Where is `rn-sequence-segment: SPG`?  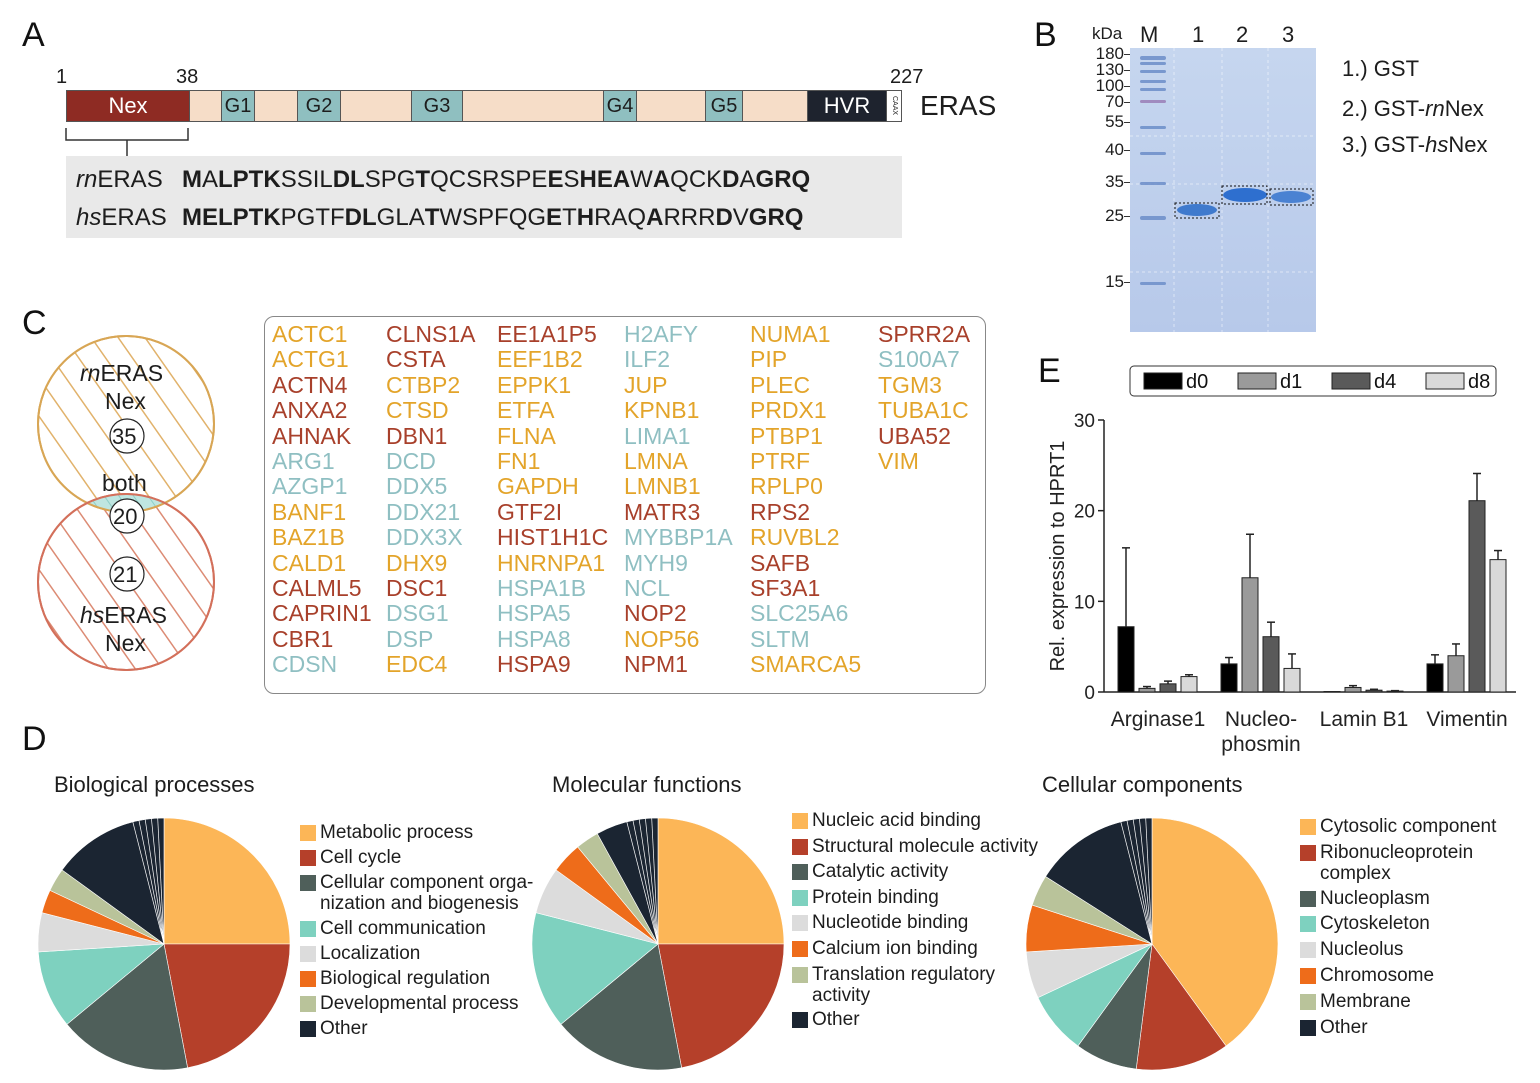
rn-sequence-segment: SPG is located at coordinates (390, 179).